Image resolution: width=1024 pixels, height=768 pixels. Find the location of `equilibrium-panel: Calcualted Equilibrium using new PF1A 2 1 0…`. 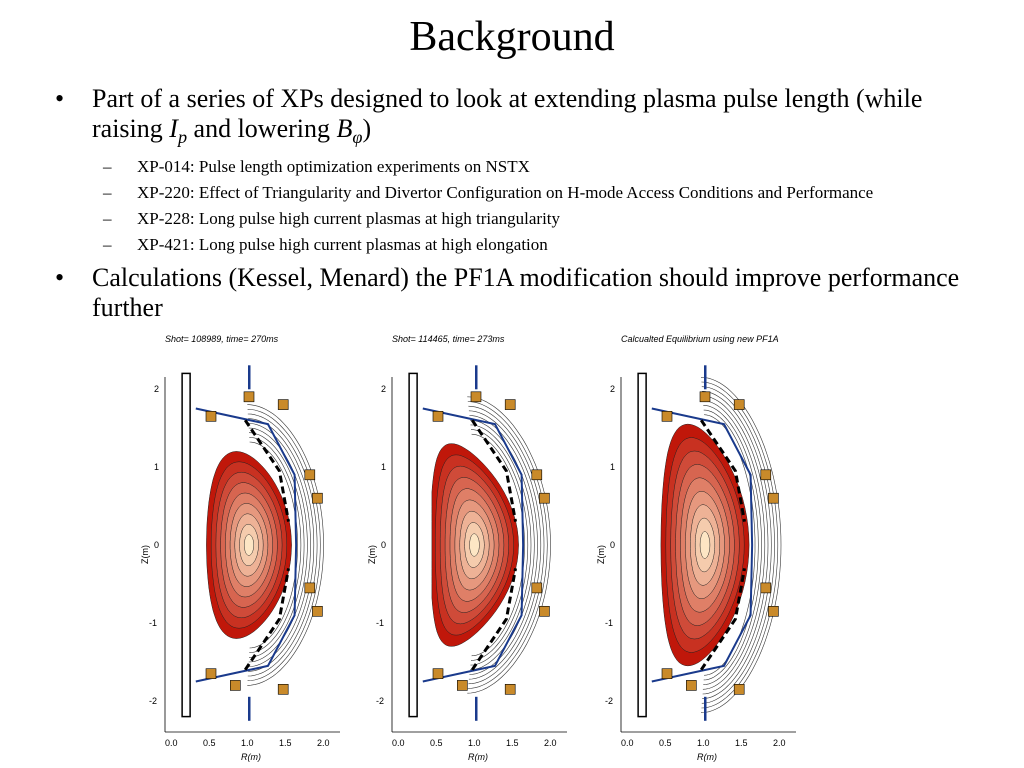

equilibrium-panel: Calcualted Equilibrium using new PF1A 2 1 0… is located at coordinates (716, 550).